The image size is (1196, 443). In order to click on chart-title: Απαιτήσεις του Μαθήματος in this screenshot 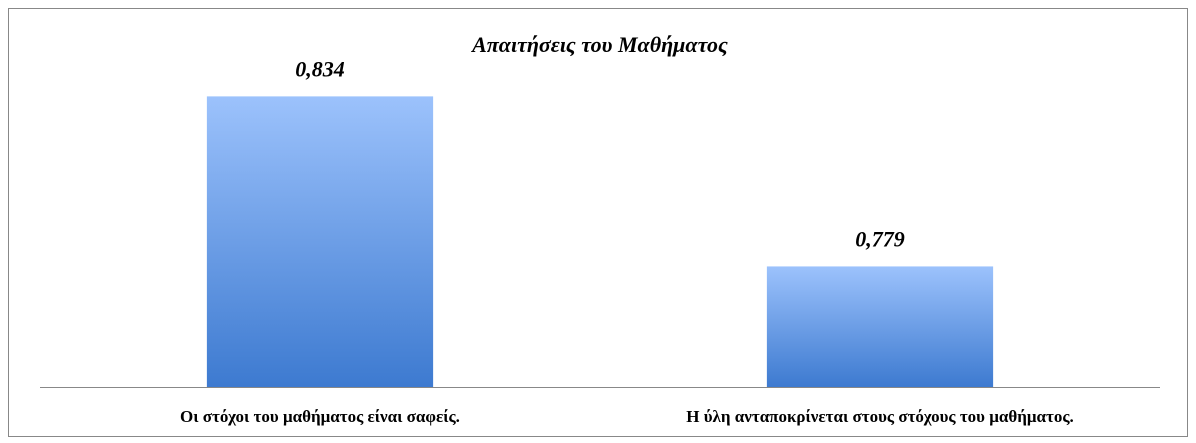, I will do `click(599, 44)`.